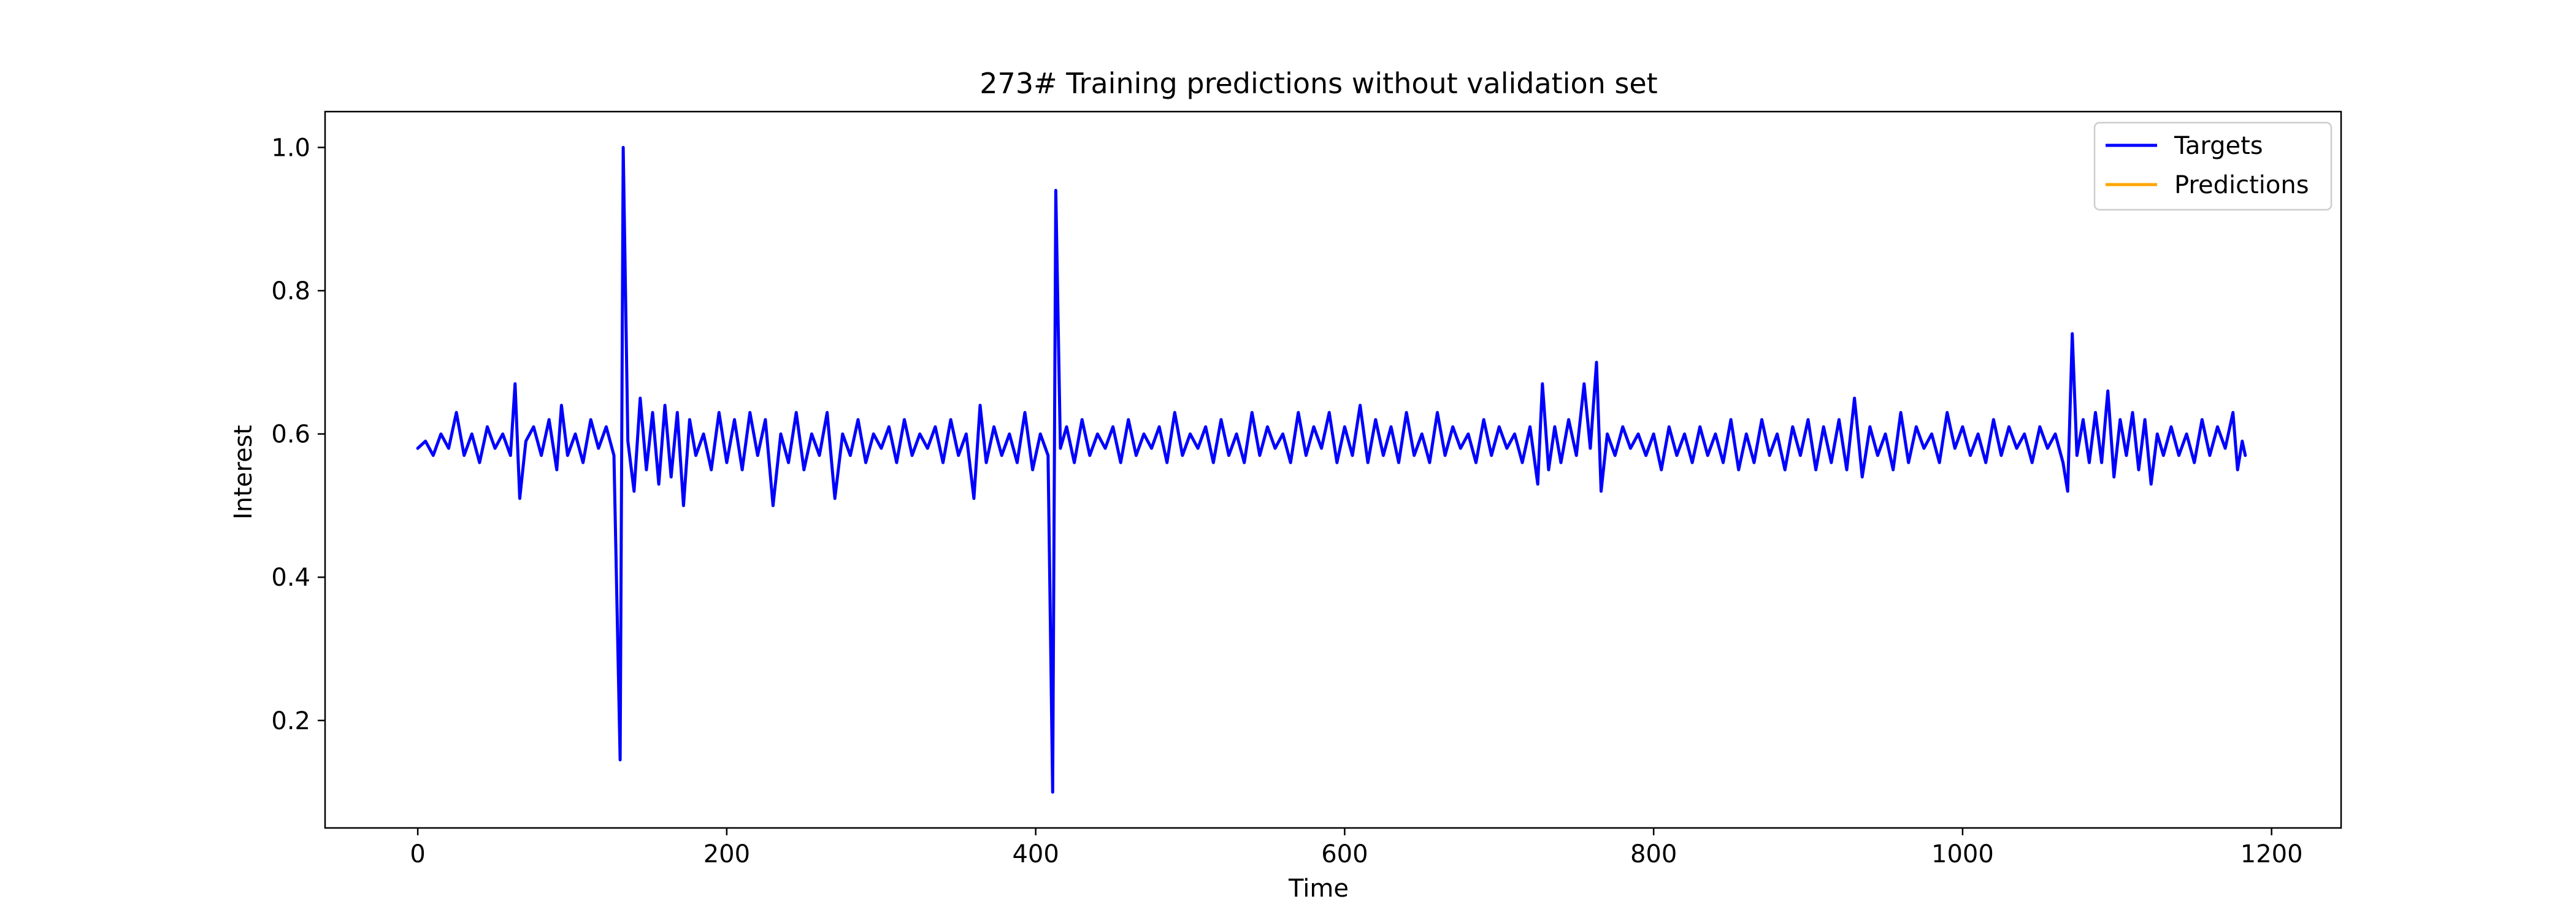 This screenshot has width=2576, height=923. Describe the element at coordinates (1318, 889) in the screenshot. I see `x-axis-label: Time` at that location.